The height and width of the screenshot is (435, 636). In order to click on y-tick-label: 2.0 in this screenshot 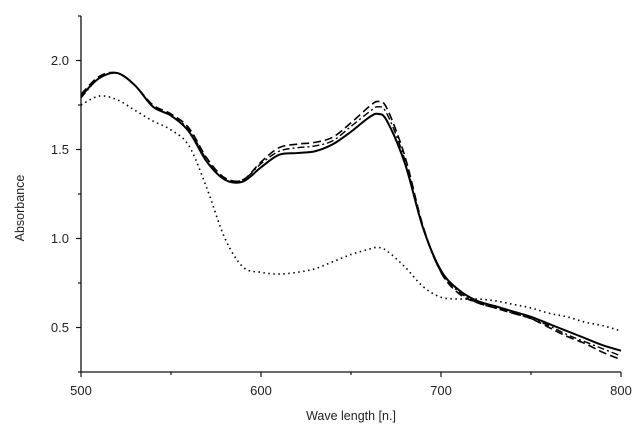, I will do `click(60, 60)`.